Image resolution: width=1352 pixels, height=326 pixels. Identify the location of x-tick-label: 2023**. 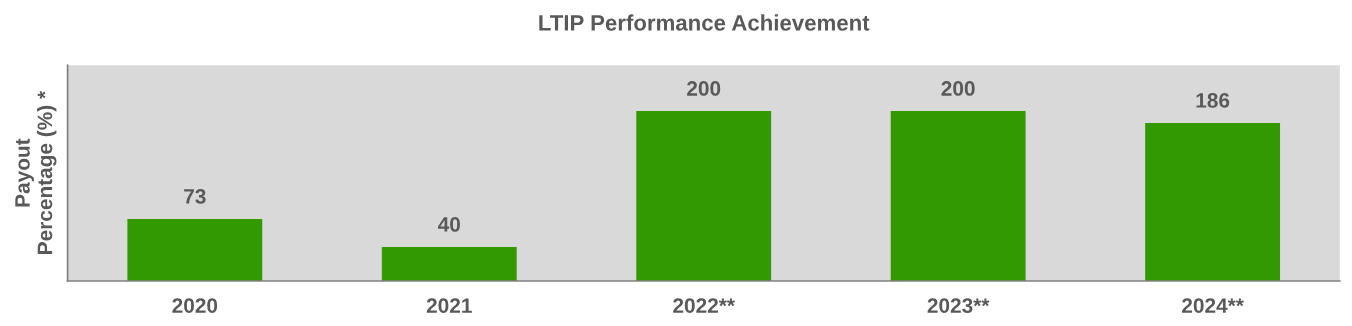
(958, 306).